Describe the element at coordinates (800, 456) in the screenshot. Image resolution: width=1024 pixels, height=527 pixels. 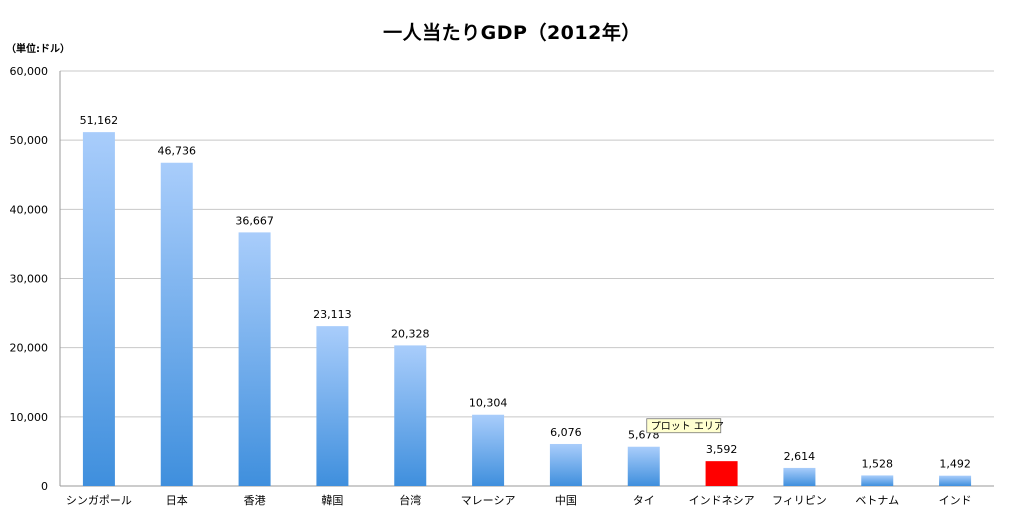
I see `data-label: 2,614` at that location.